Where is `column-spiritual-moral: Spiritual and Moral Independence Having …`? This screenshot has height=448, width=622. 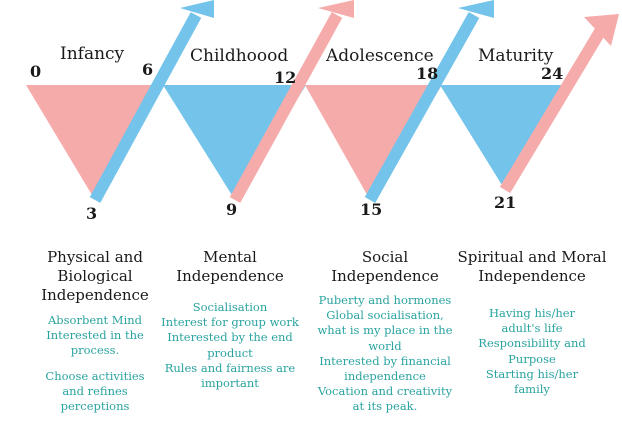
column-spiritual-moral: Spiritual and Moral Independence Having … is located at coordinates (532, 322).